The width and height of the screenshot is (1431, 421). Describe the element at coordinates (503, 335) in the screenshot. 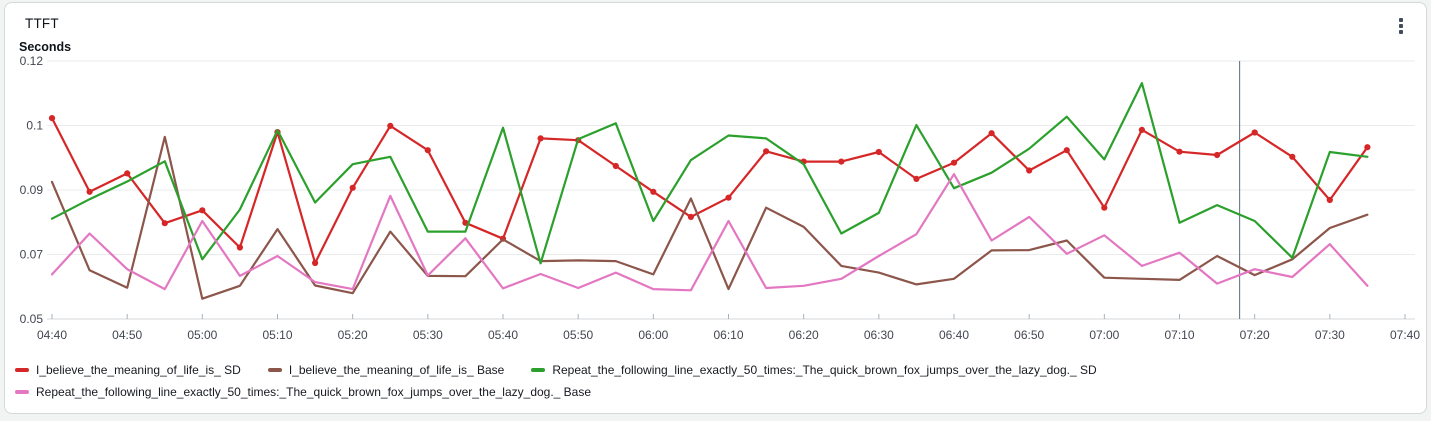

I see `x-tick-label: 05:40` at that location.